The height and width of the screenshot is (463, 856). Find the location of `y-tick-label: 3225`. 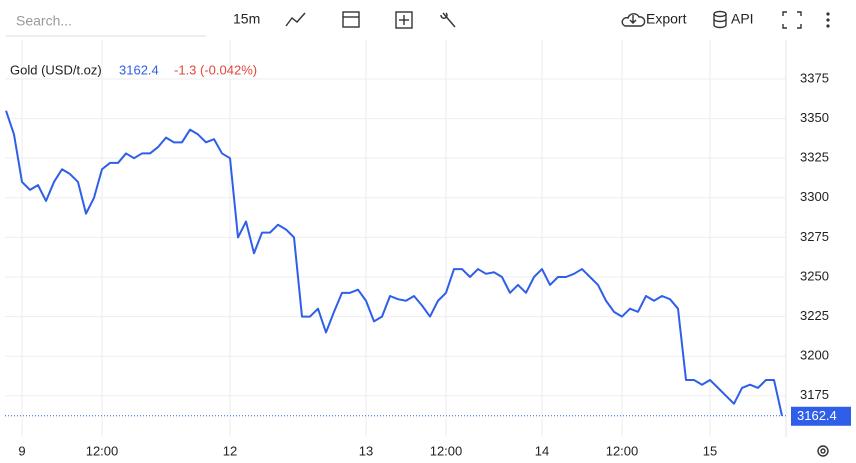

y-tick-label: 3225 is located at coordinates (814, 315).